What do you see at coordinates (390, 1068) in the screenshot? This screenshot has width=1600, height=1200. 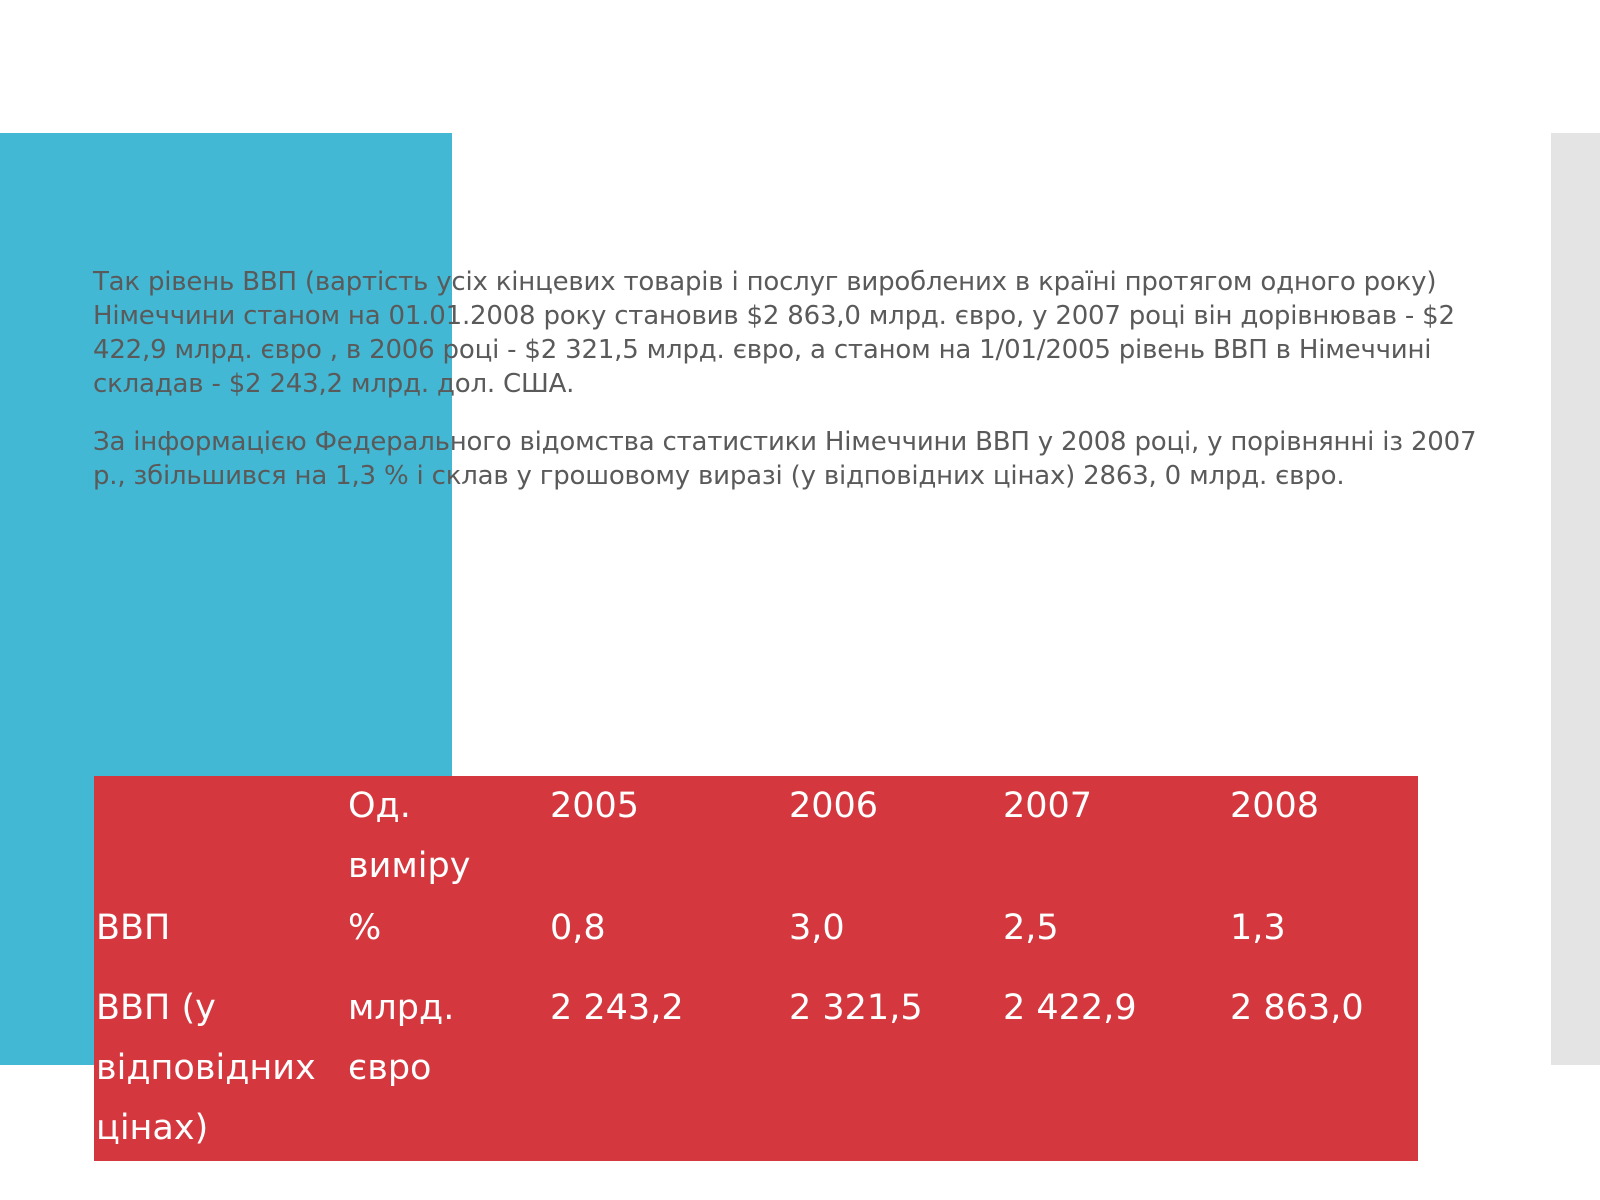 I see `row2-unit-line2: євро` at bounding box center [390, 1068].